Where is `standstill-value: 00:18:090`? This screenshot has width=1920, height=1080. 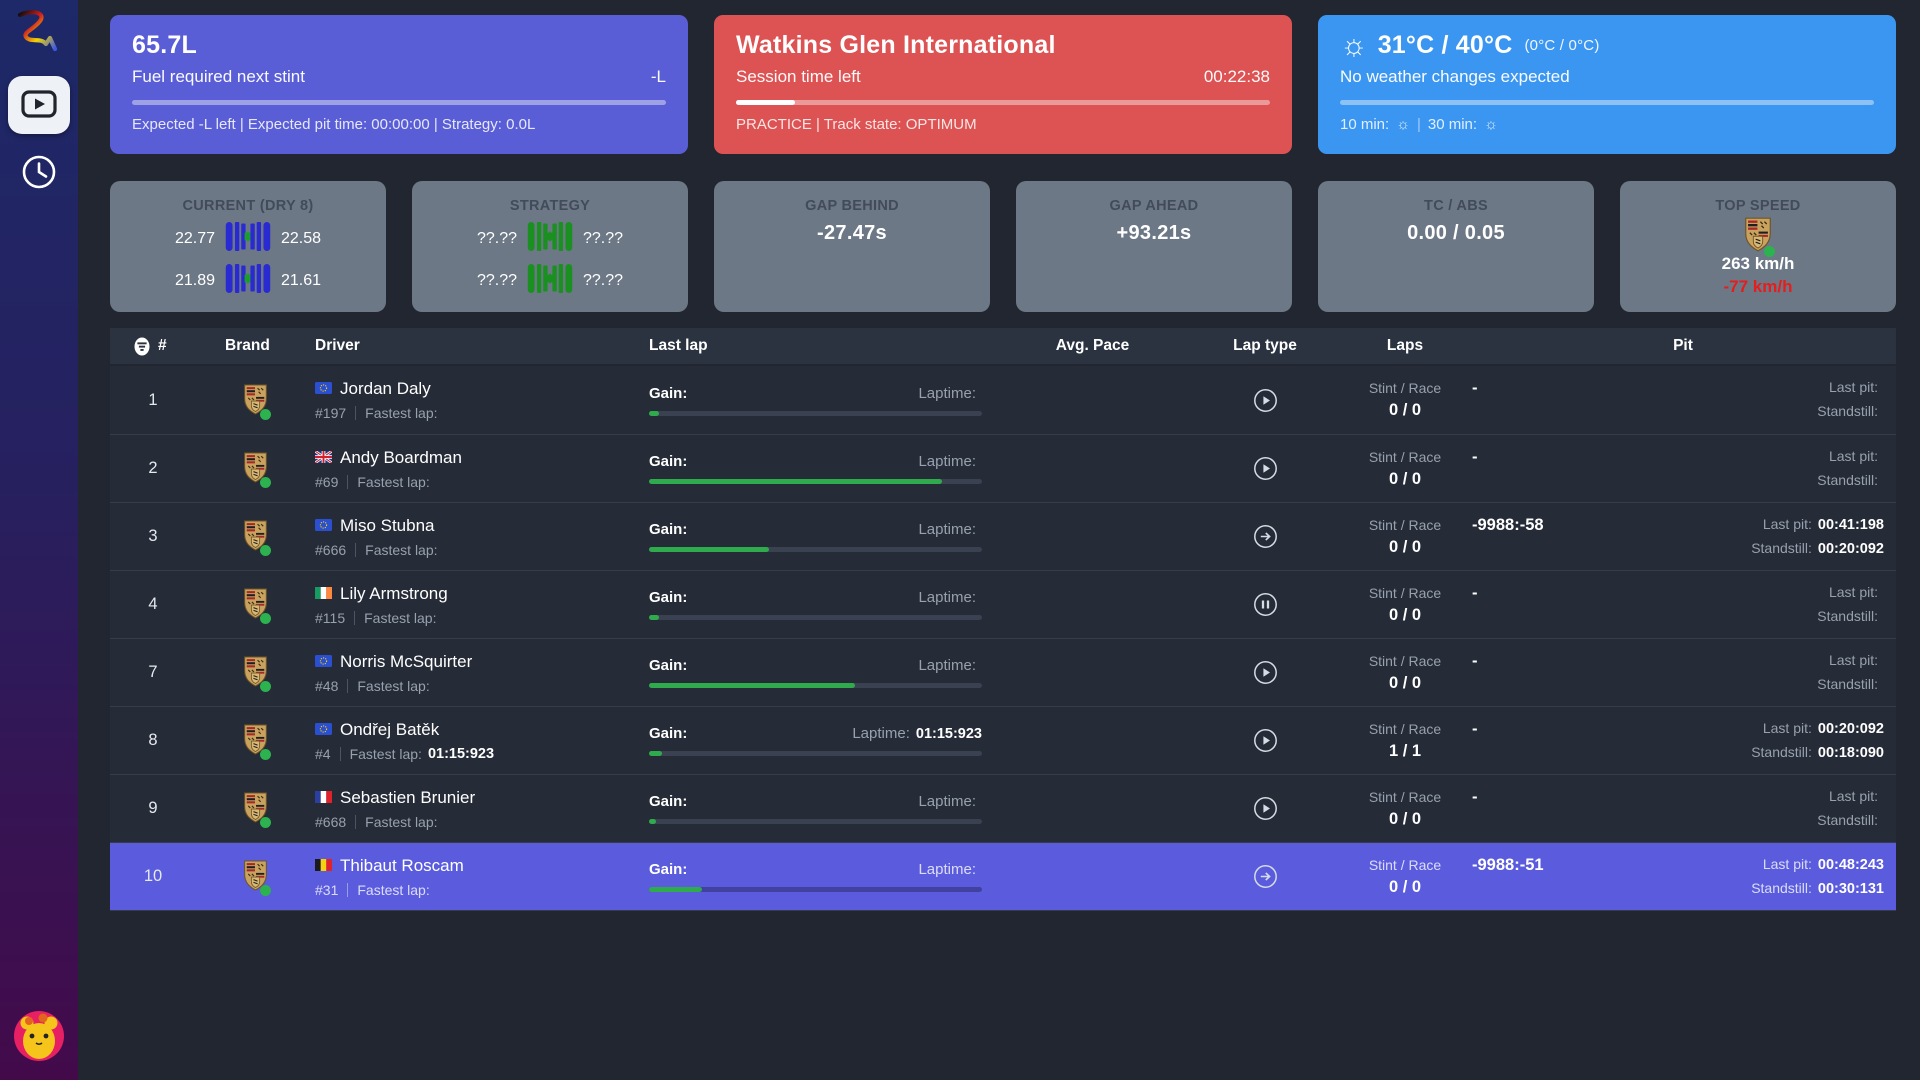 standstill-value: 00:18:090 is located at coordinates (1850, 753).